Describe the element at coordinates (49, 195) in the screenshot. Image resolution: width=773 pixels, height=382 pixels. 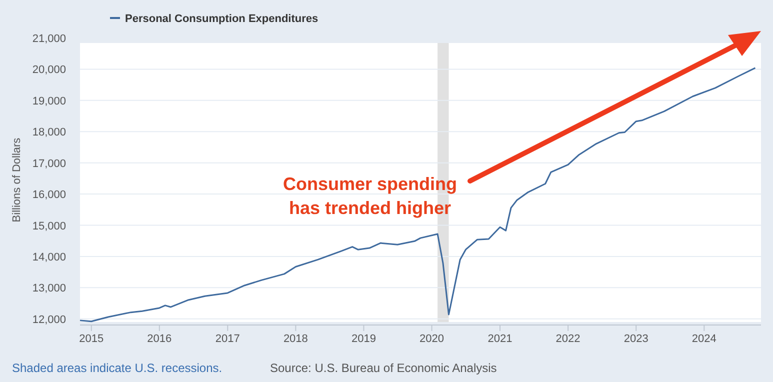
I see `y-tick-label: 16,000` at that location.